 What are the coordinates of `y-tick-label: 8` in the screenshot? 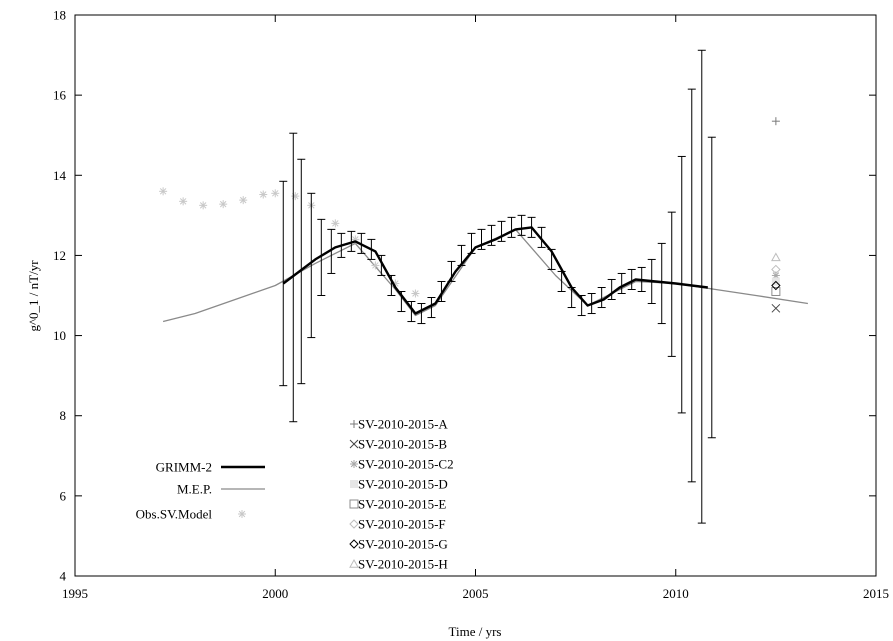 It's located at (63, 415).